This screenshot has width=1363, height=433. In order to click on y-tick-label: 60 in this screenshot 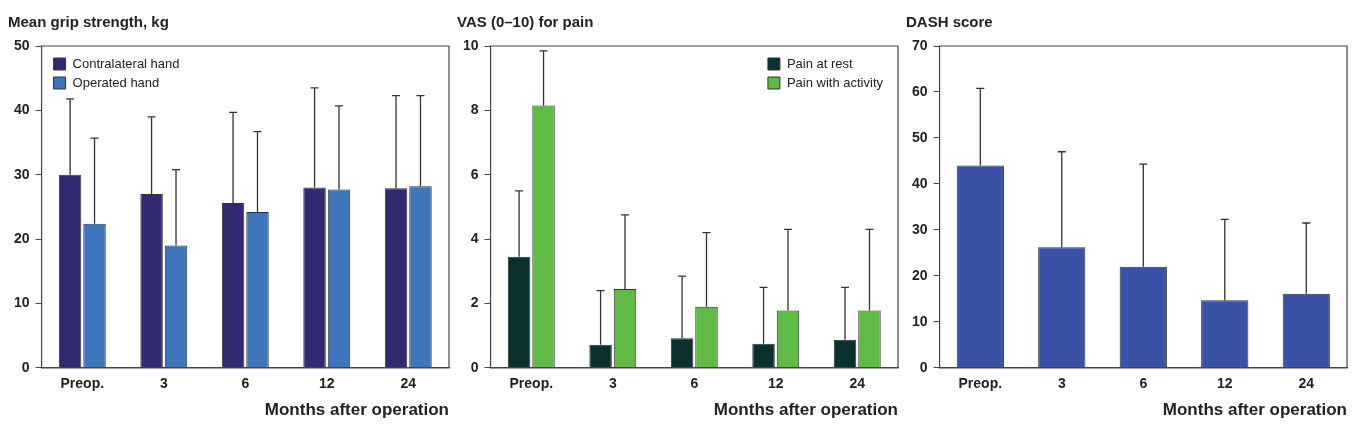, I will do `click(919, 90)`.